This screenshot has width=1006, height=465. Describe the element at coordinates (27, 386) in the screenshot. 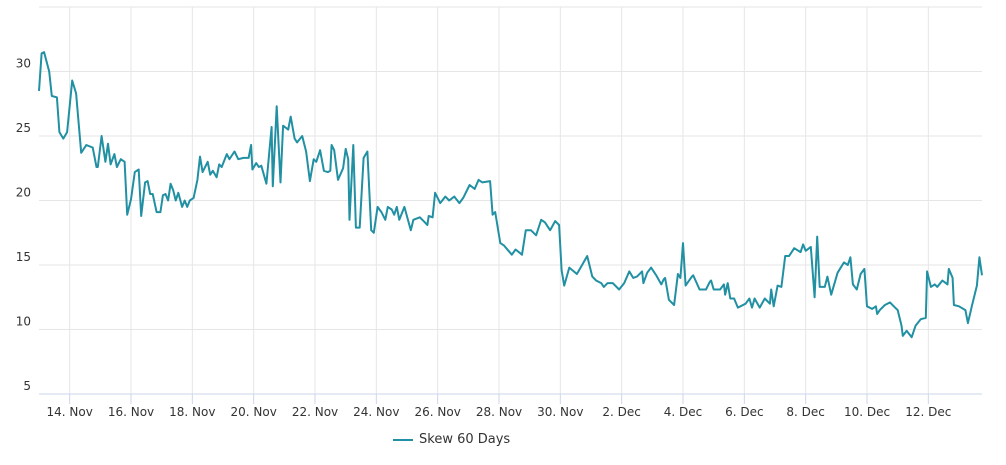

I see `y-tick-label: 5` at that location.